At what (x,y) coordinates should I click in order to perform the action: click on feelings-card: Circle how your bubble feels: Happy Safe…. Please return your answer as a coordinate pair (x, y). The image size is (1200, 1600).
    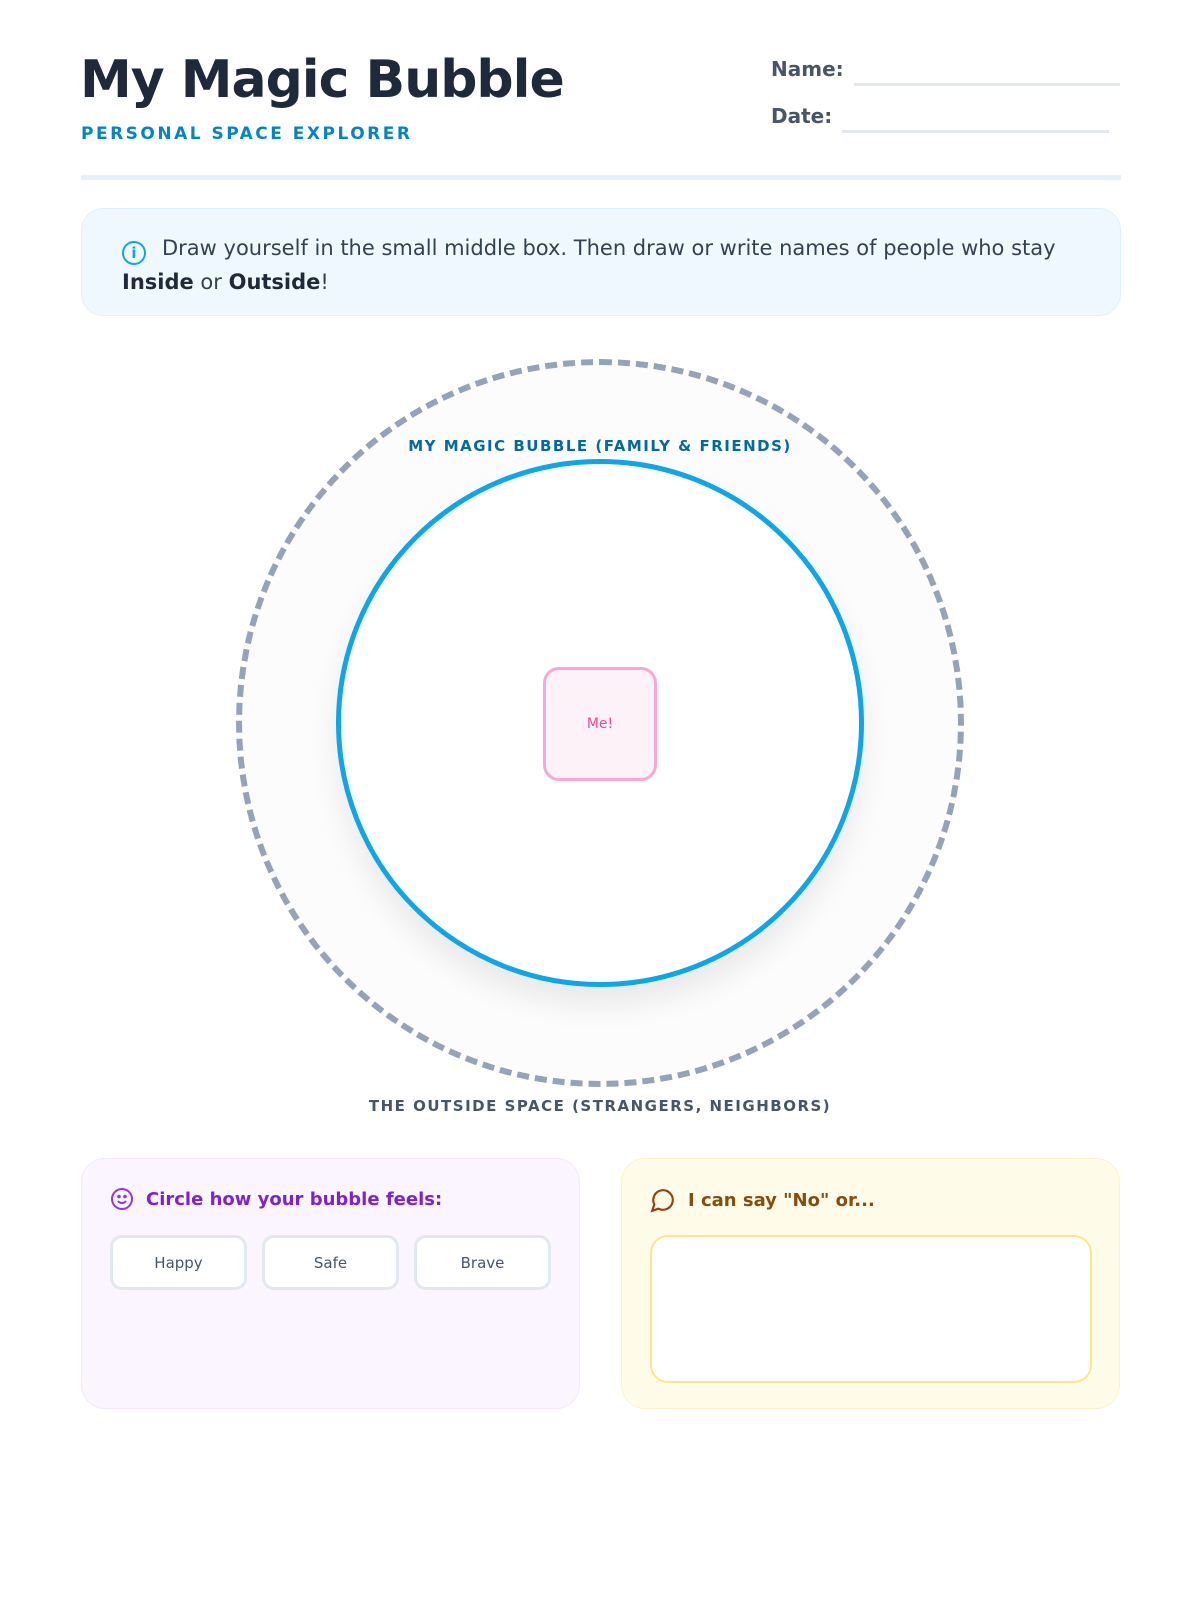
    Looking at the image, I should click on (330, 1283).